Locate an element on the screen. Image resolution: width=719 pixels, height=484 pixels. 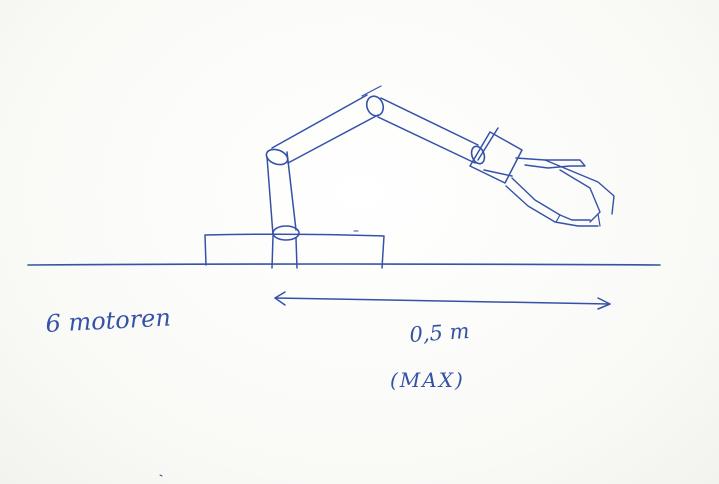
motors-label: 6 motoren is located at coordinates (108, 320).